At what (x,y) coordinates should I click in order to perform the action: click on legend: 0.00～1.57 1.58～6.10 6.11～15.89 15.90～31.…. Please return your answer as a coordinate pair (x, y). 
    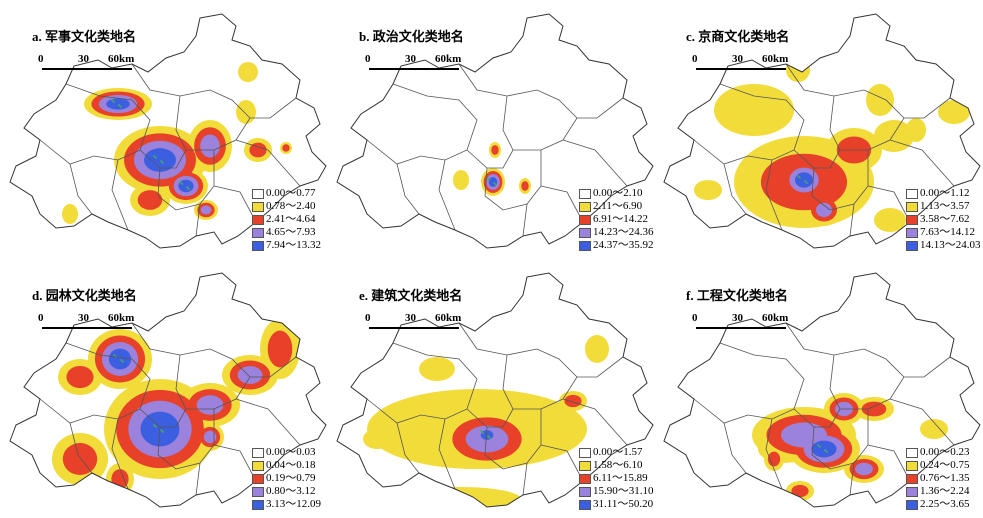
    Looking at the image, I should click on (616, 478).